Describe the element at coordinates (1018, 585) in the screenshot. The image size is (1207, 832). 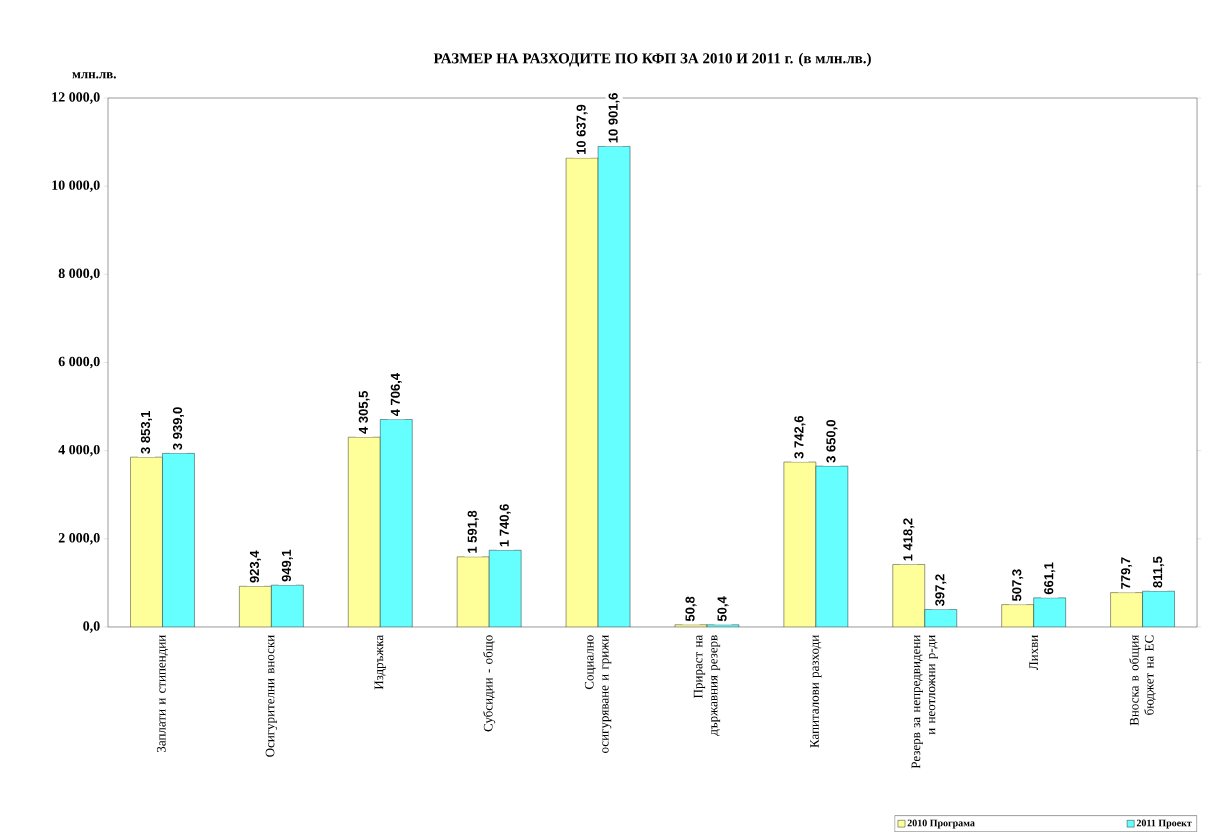
I see `data-label: 507,3` at that location.